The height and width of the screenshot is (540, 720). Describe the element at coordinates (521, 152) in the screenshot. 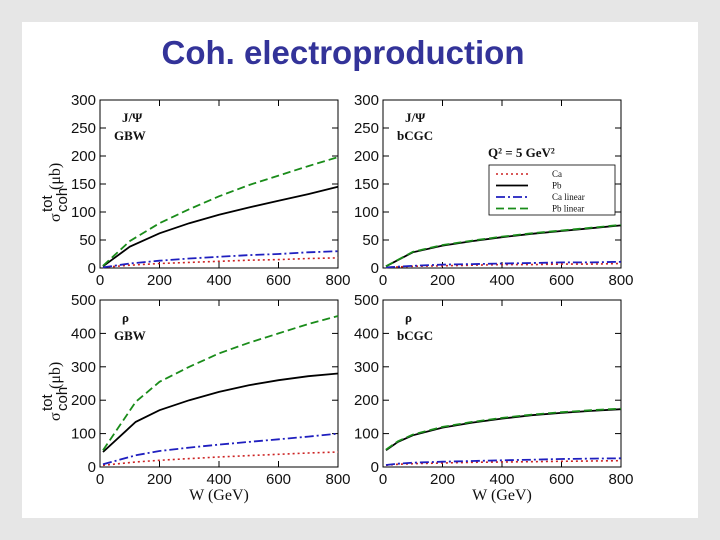

I see `legend-q2: Q² = 5 GeV²` at that location.